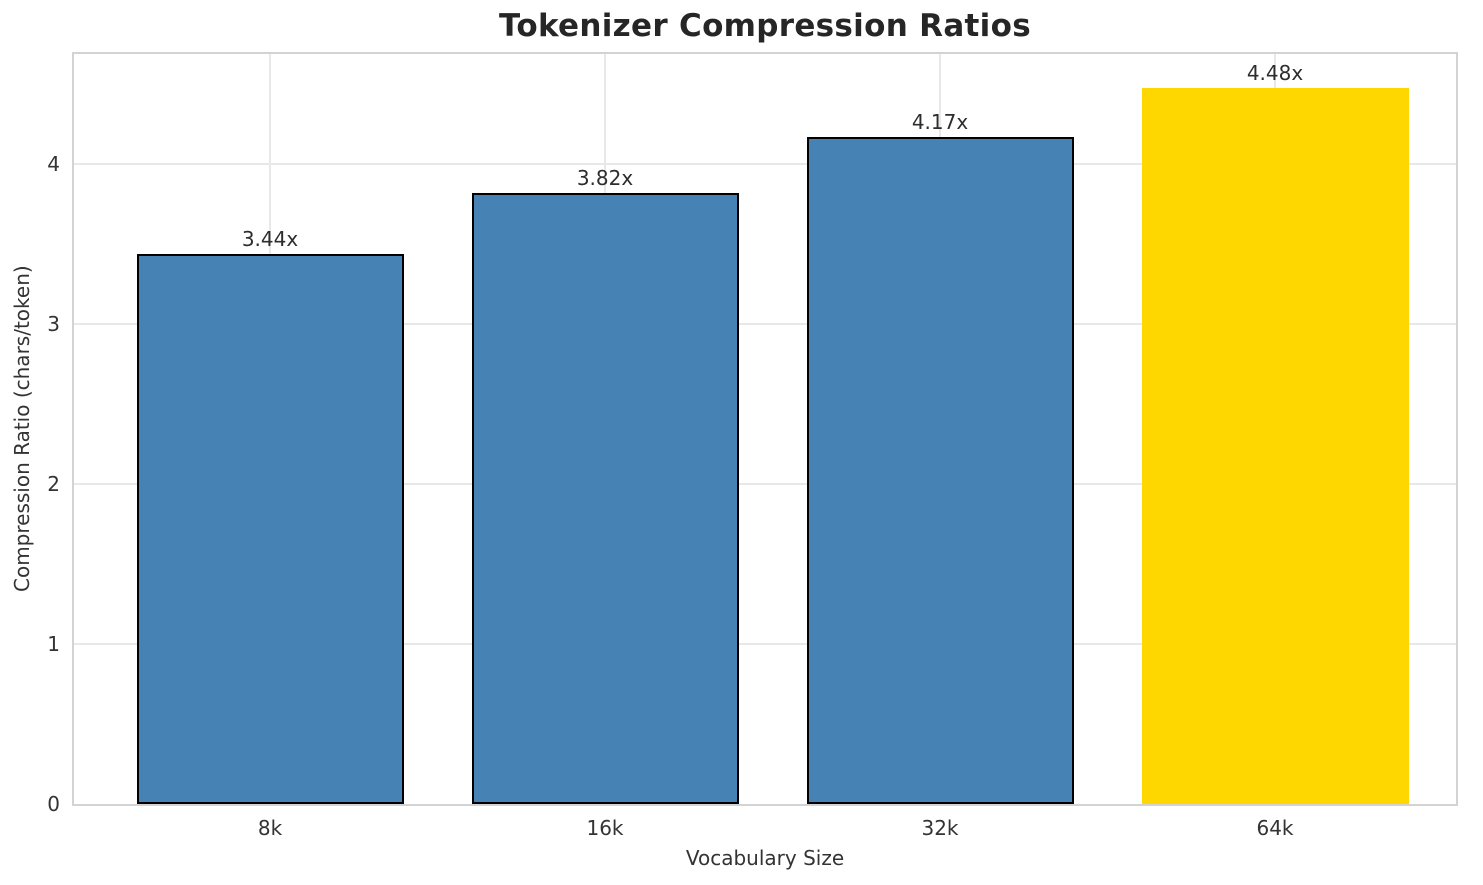  What do you see at coordinates (270, 828) in the screenshot?
I see `x-tick-label-8k: 8k` at bounding box center [270, 828].